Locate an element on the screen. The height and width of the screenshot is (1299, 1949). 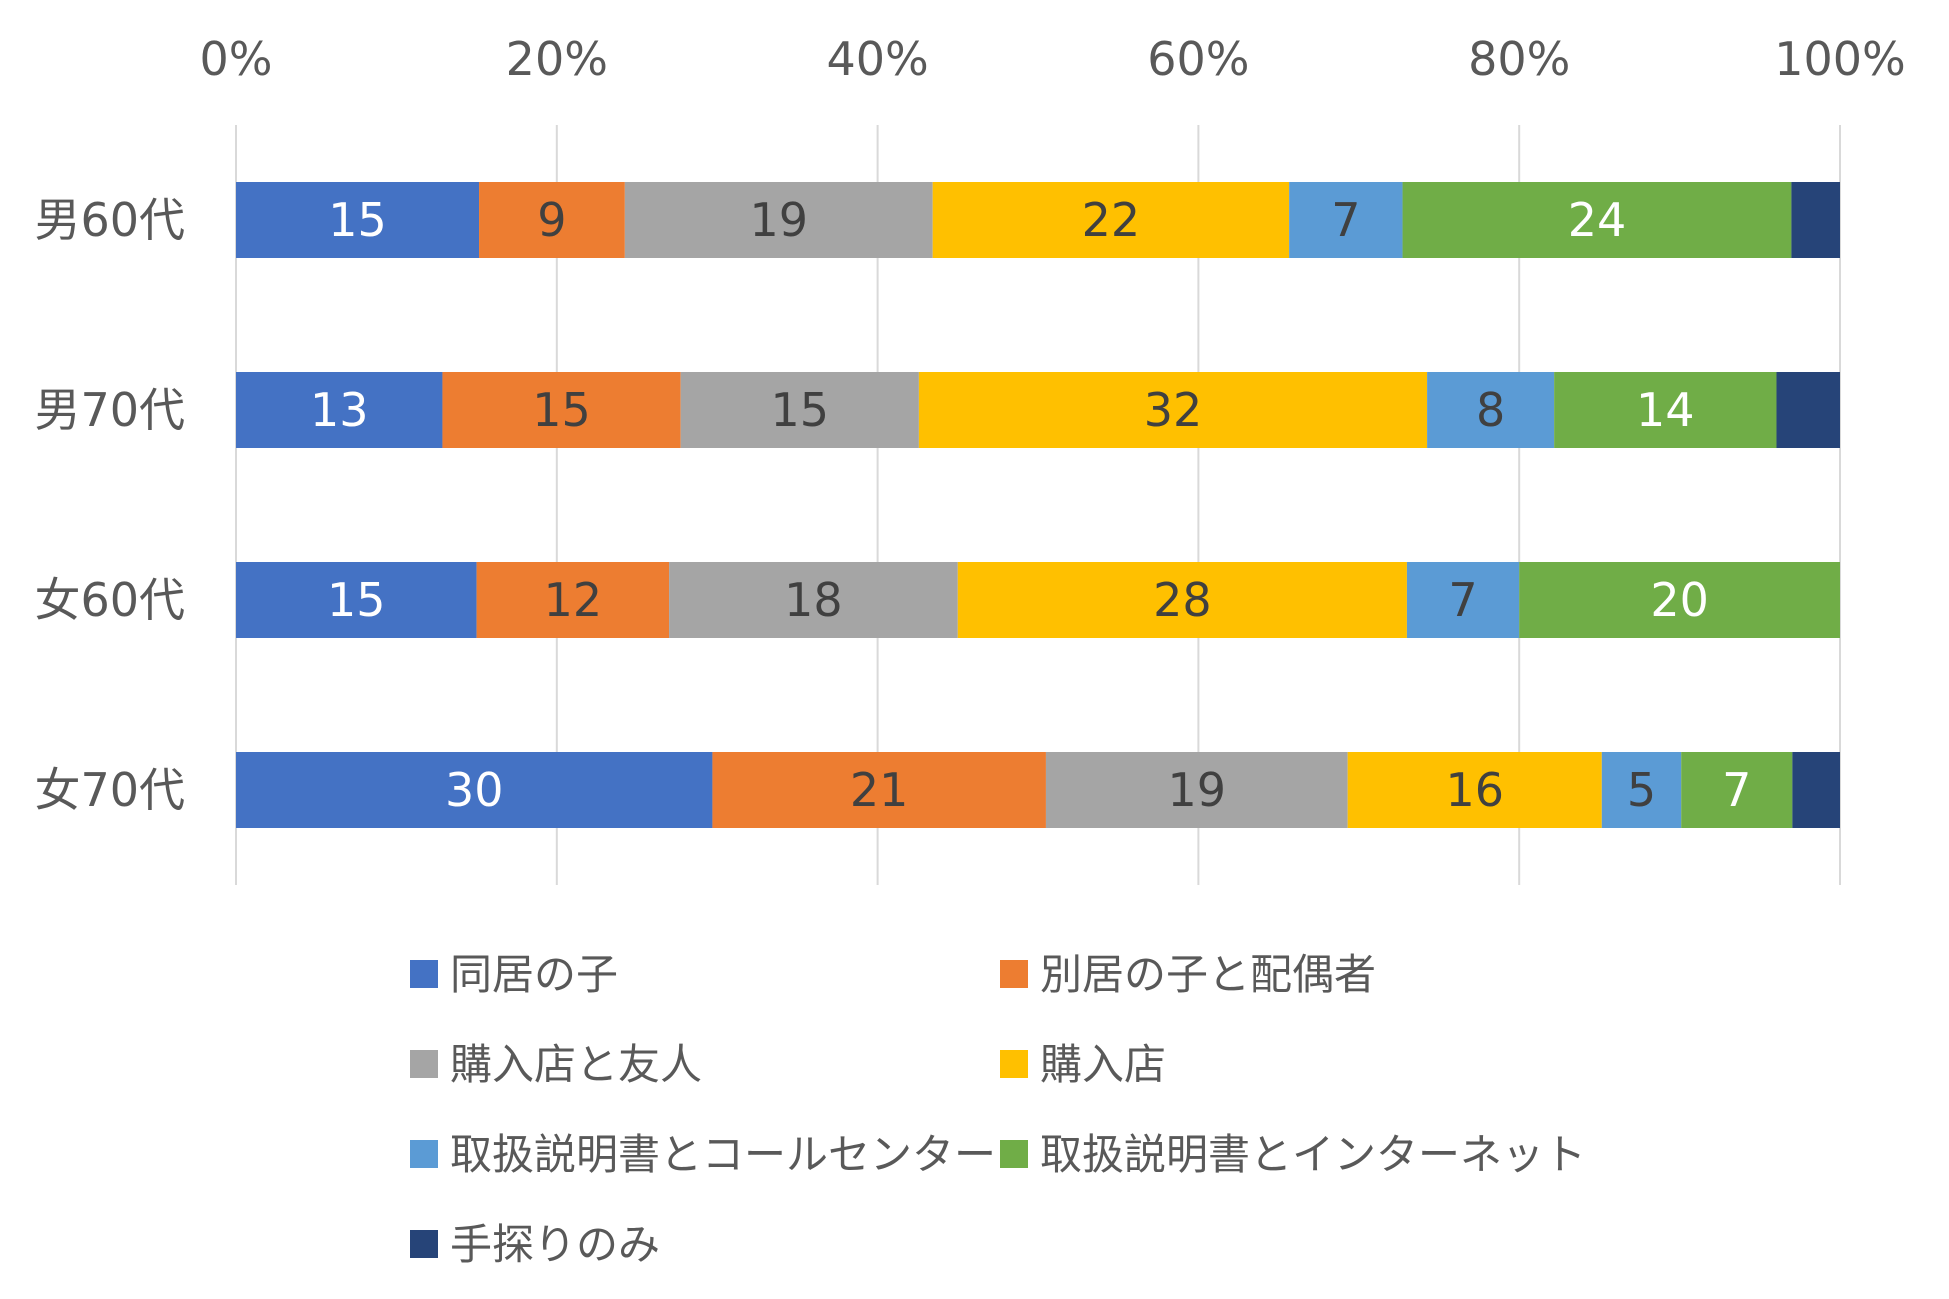
legend-label: 同居の子 is located at coordinates (534, 974).